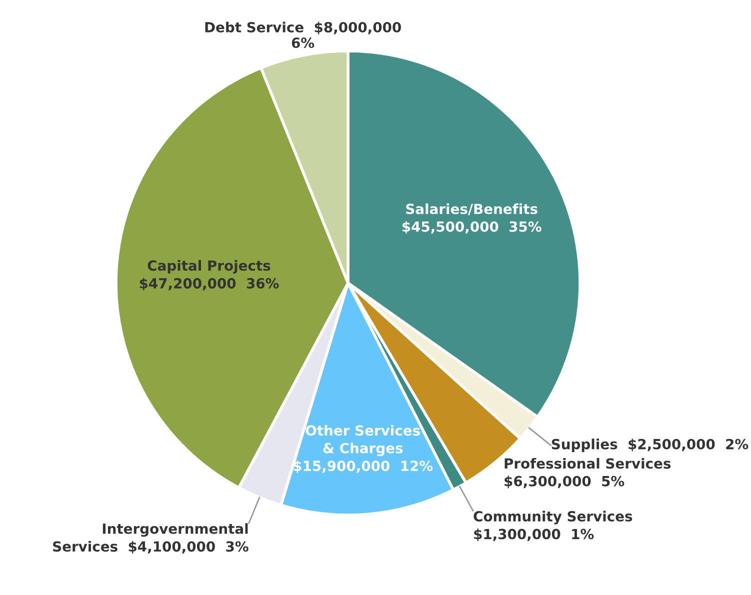 The width and height of the screenshot is (751, 595). What do you see at coordinates (150, 538) in the screenshot?
I see `slice-label: Intergovernmental Services $4,100,000 3%` at bounding box center [150, 538].